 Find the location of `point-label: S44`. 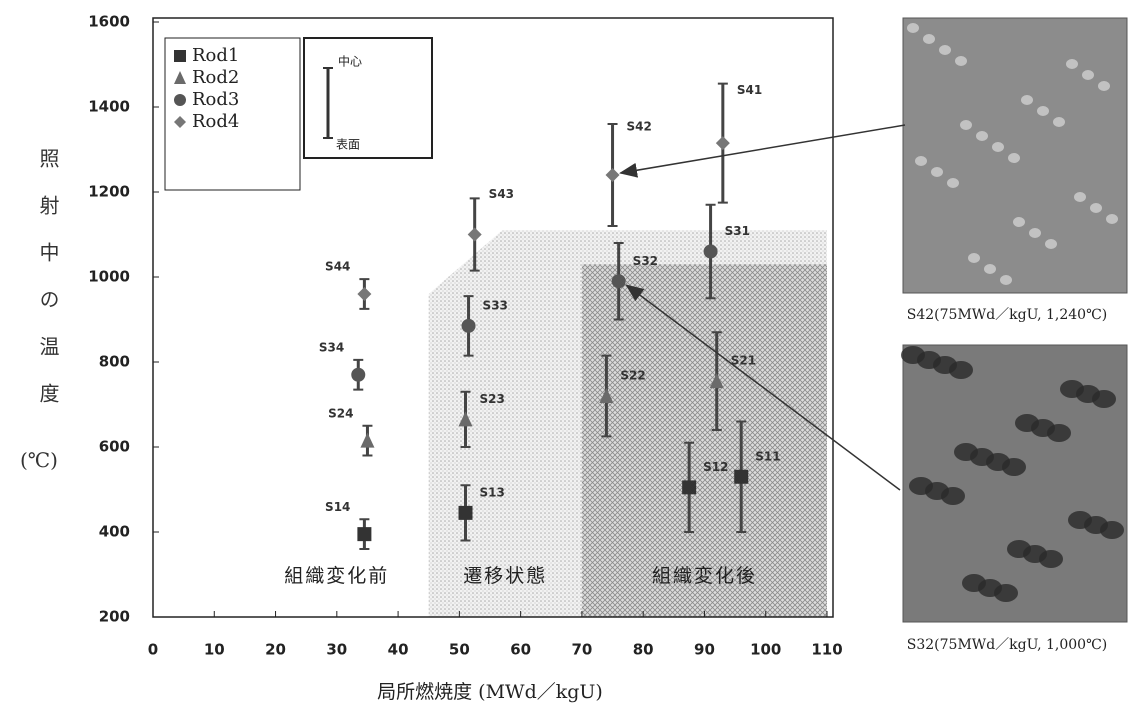

point-label: S44 is located at coordinates (337, 267).